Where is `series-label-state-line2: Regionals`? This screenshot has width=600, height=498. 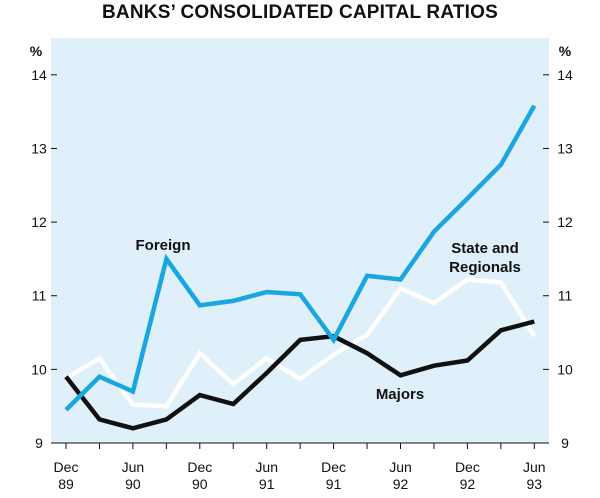 series-label-state-line2: Regionals is located at coordinates (485, 267).